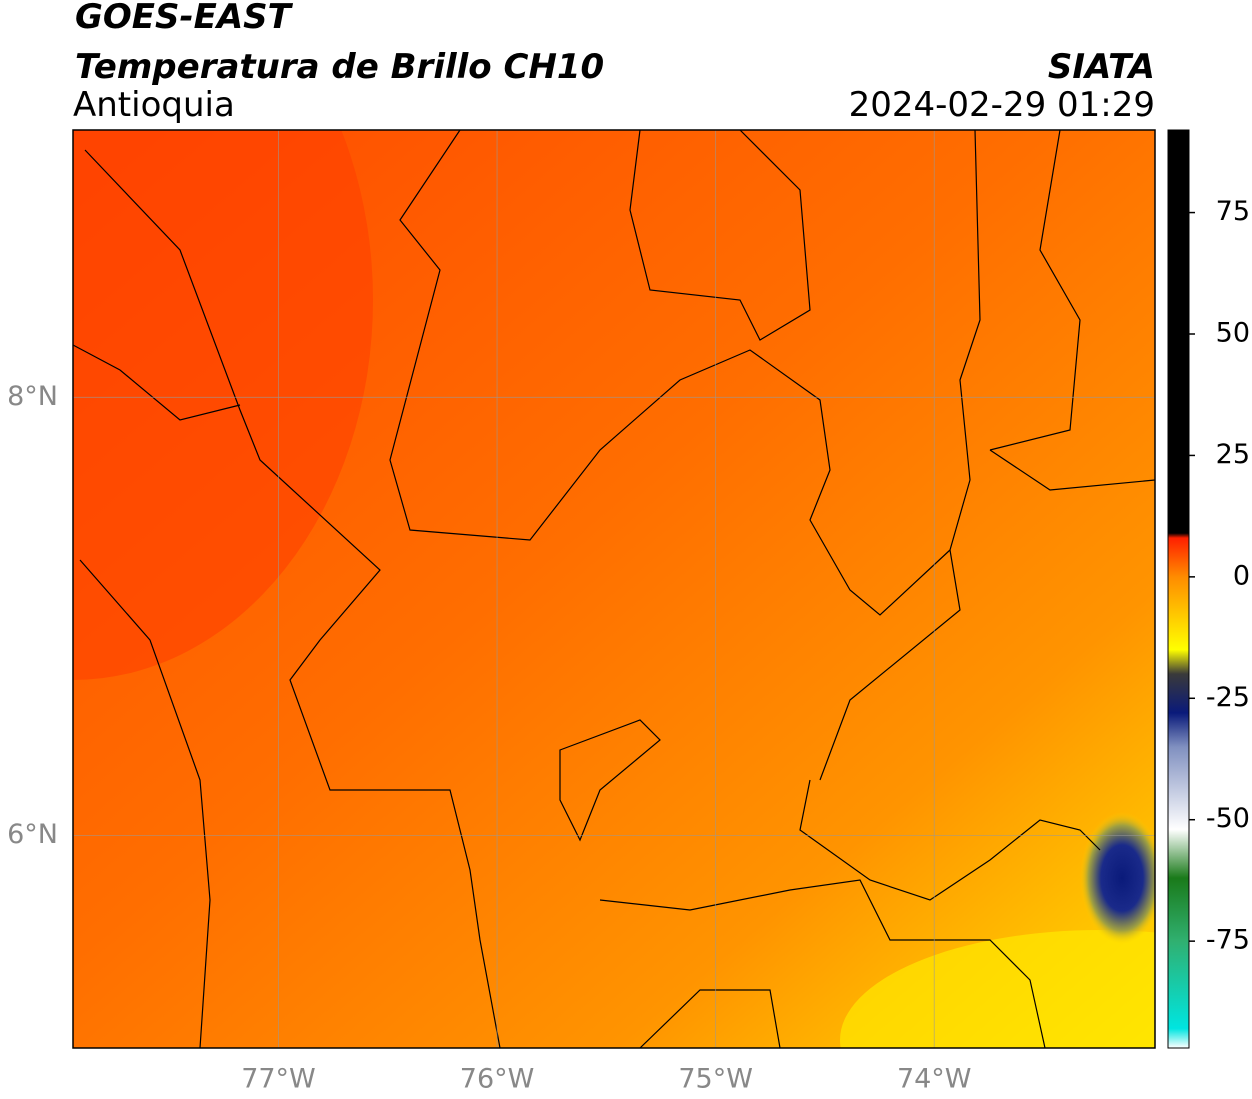 Image resolution: width=1252 pixels, height=1099 pixels. I want to click on colorbar, so click(1178, 589).